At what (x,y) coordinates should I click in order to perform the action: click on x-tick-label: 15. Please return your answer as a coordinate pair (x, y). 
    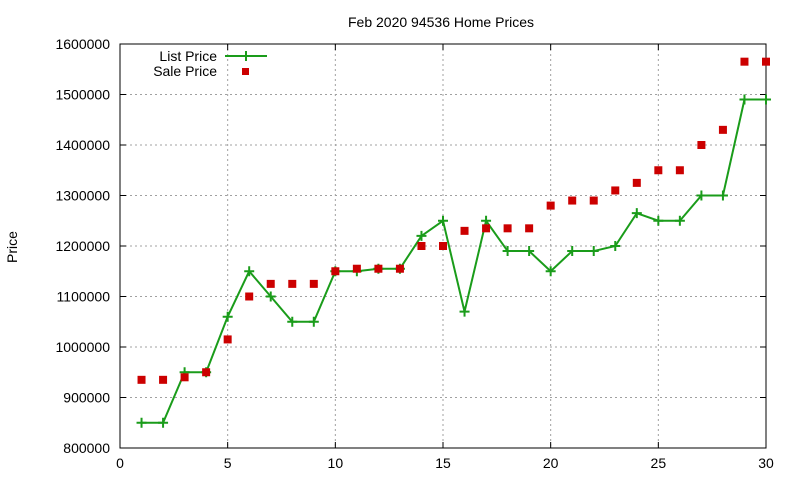
    Looking at the image, I should click on (443, 463).